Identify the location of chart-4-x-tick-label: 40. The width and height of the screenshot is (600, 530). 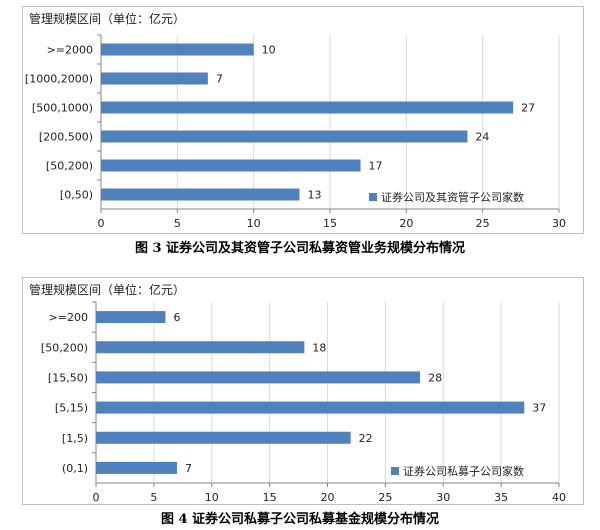
(559, 497).